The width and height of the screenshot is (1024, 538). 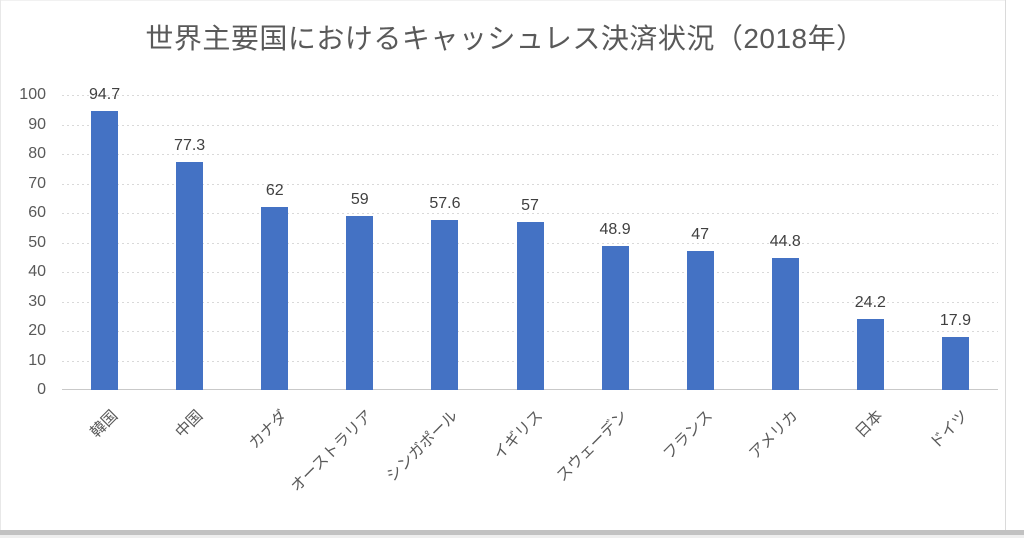 I want to click on bar-日本, so click(x=870, y=354).